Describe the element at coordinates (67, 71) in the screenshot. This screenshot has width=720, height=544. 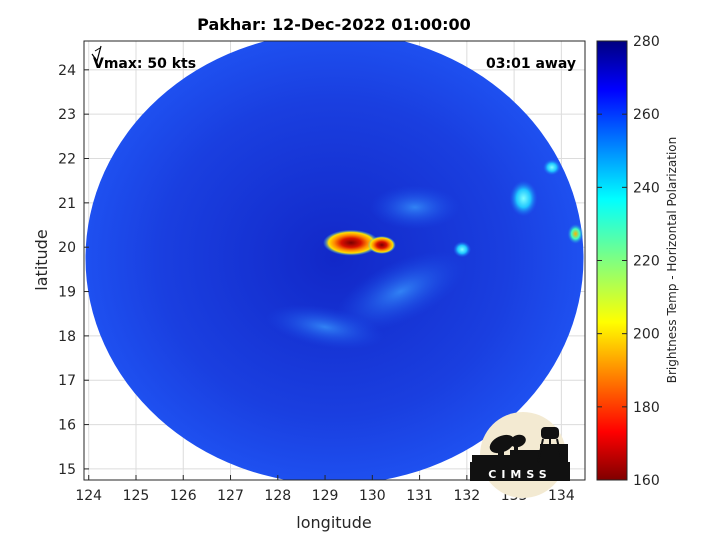
I see `y-tick-label: 24` at that location.